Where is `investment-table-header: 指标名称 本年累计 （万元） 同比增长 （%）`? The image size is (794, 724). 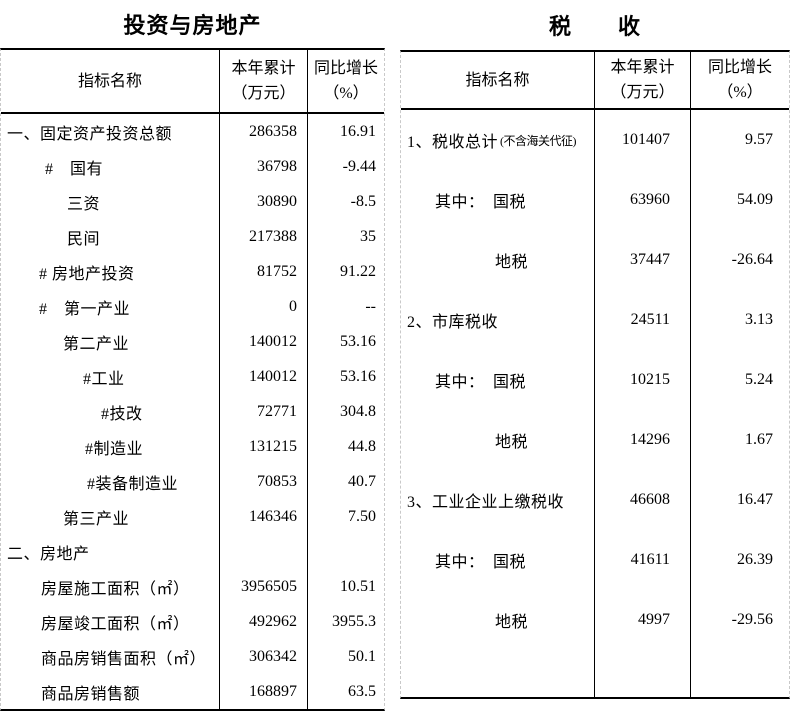 investment-table-header: 指标名称 本年累计 （万元） 同比增长 （%） is located at coordinates (192, 82).